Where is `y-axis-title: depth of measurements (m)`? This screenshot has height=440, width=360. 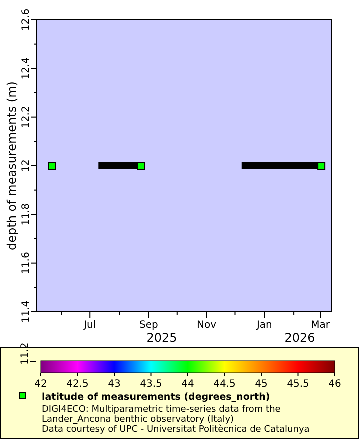 y-axis-title: depth of measurements (m) is located at coordinates (12, 166).